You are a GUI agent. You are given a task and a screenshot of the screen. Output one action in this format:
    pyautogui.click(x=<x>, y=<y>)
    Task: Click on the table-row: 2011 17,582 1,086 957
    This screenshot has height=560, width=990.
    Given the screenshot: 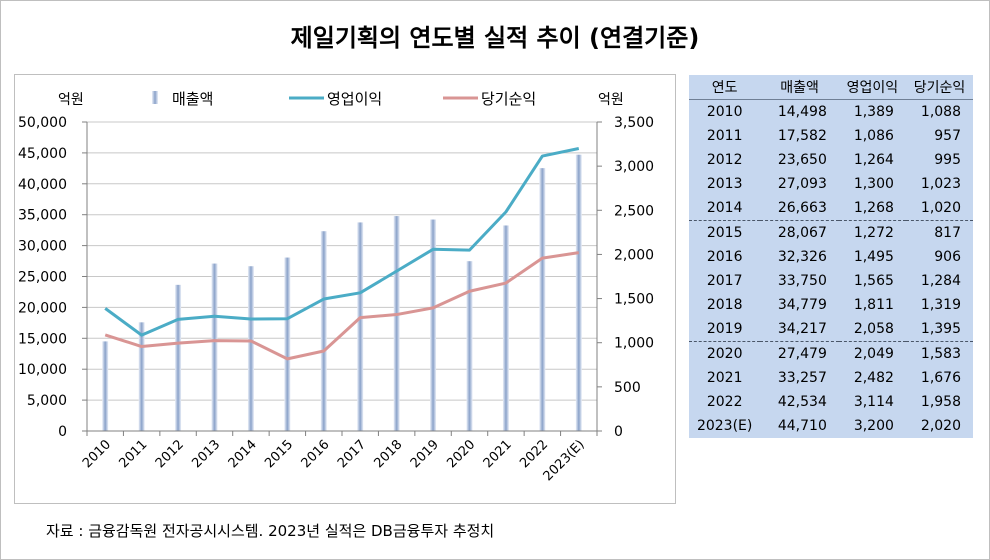 What is the action you would take?
    pyautogui.click(x=831, y=136)
    